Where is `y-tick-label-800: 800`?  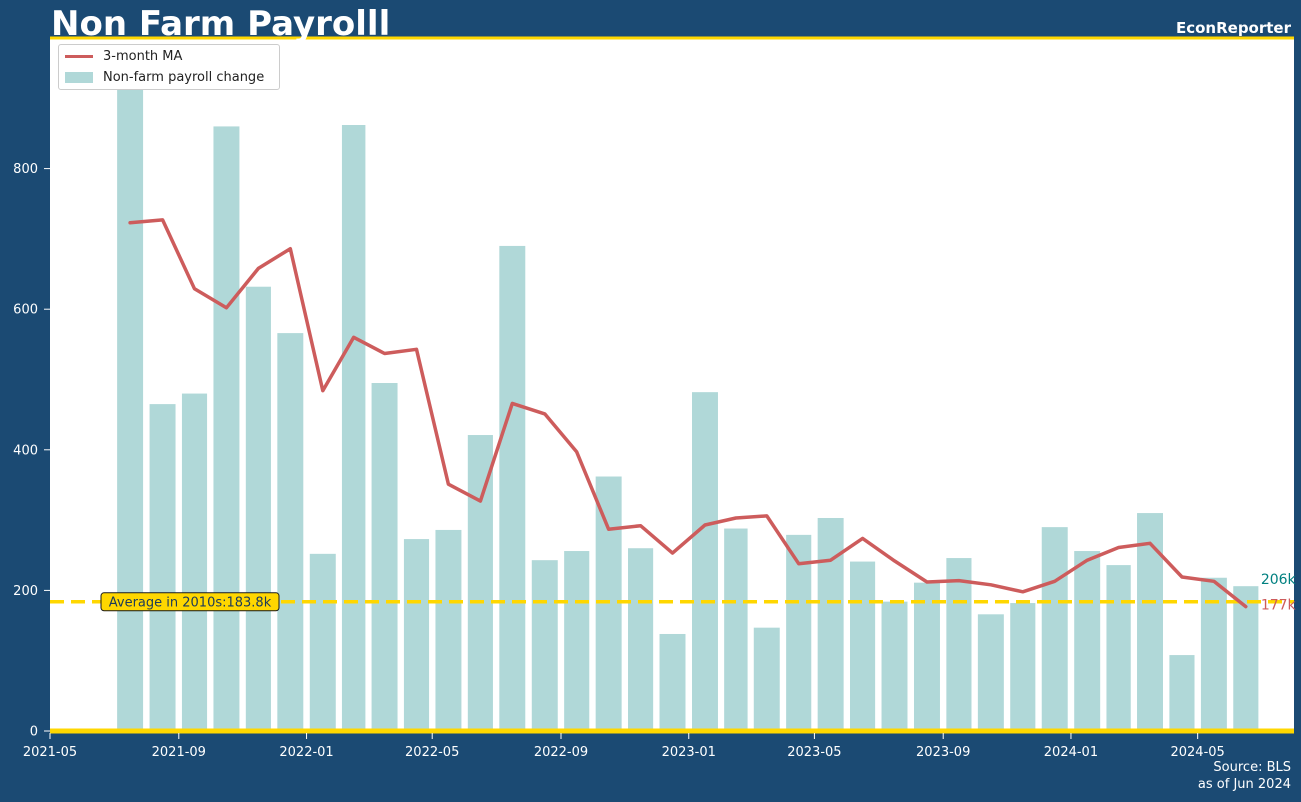 y-tick-label-800: 800 is located at coordinates (25, 169).